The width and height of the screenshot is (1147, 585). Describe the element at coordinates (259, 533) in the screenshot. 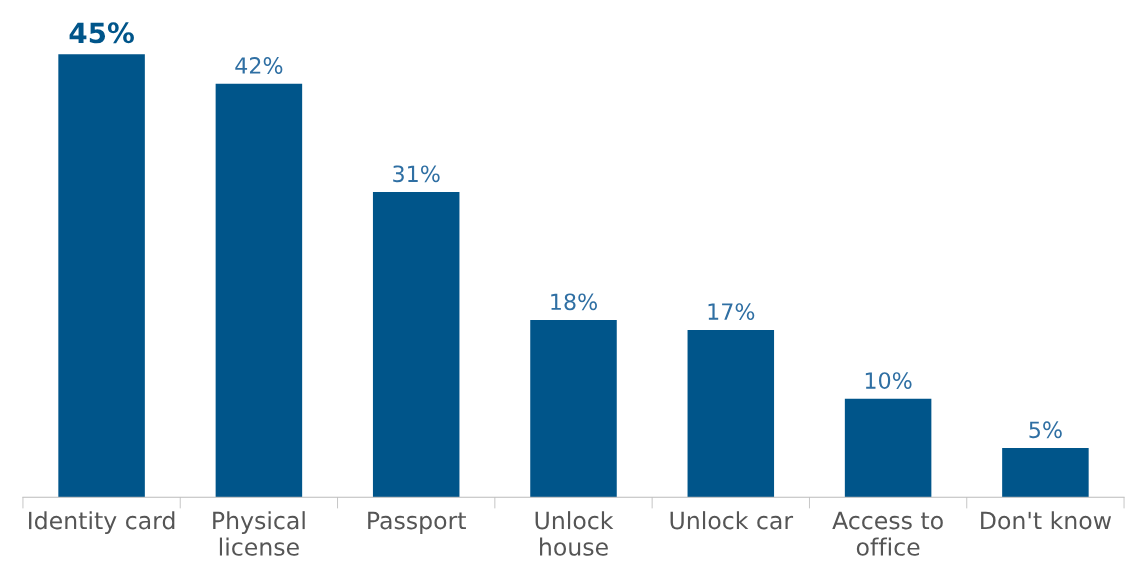

I see `x-tick-label: Physical license` at that location.